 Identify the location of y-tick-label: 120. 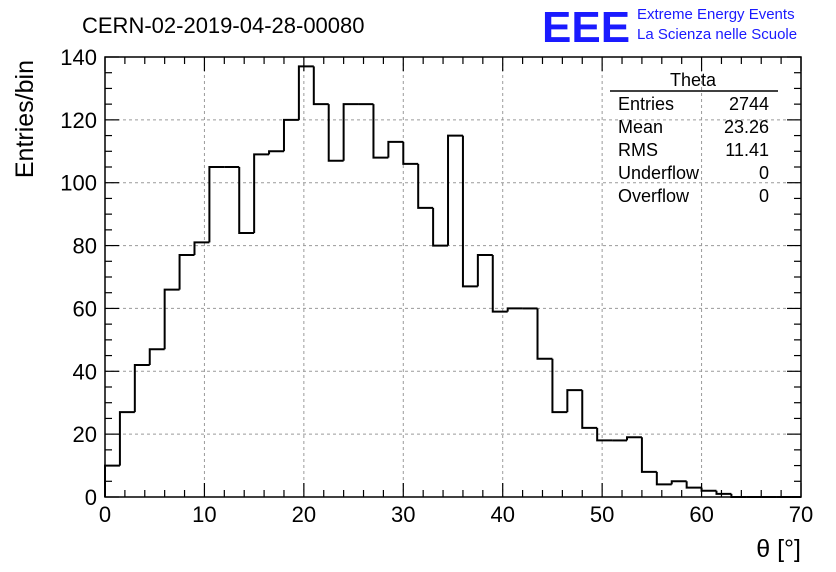
(78, 120).